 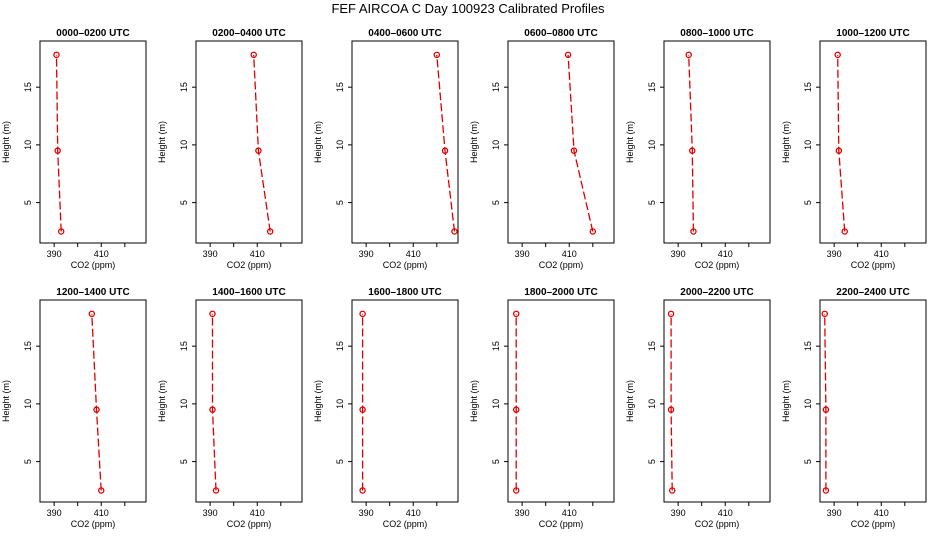 I want to click on panel-title: 2200–2400 UTC, so click(x=872, y=292).